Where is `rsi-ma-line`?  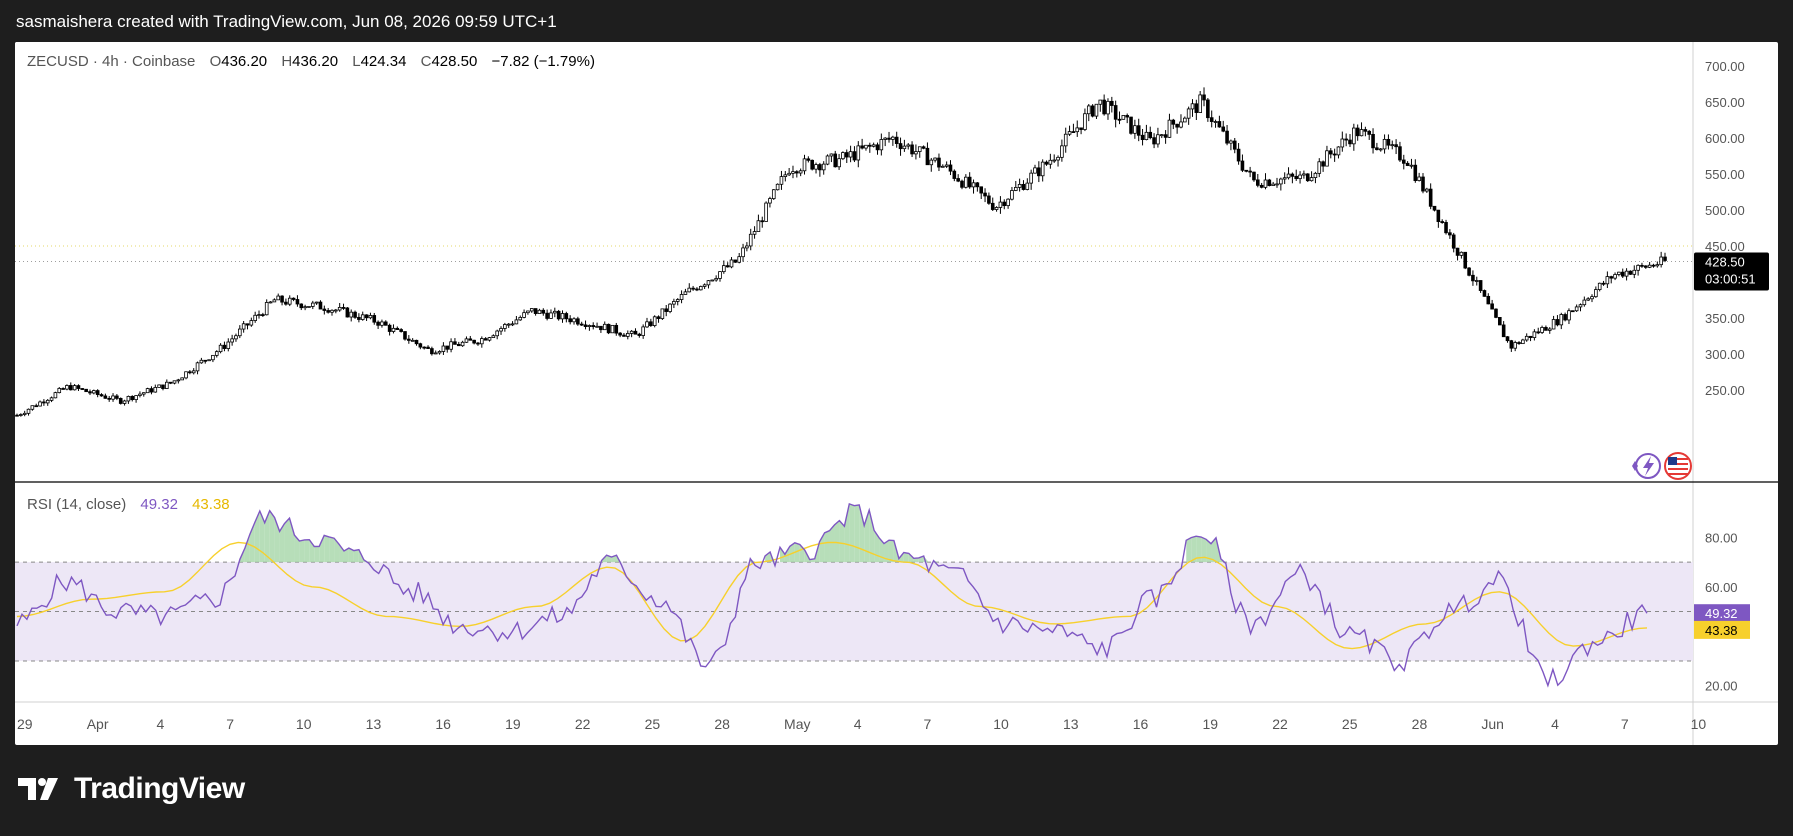
rsi-ma-line is located at coordinates (832, 595).